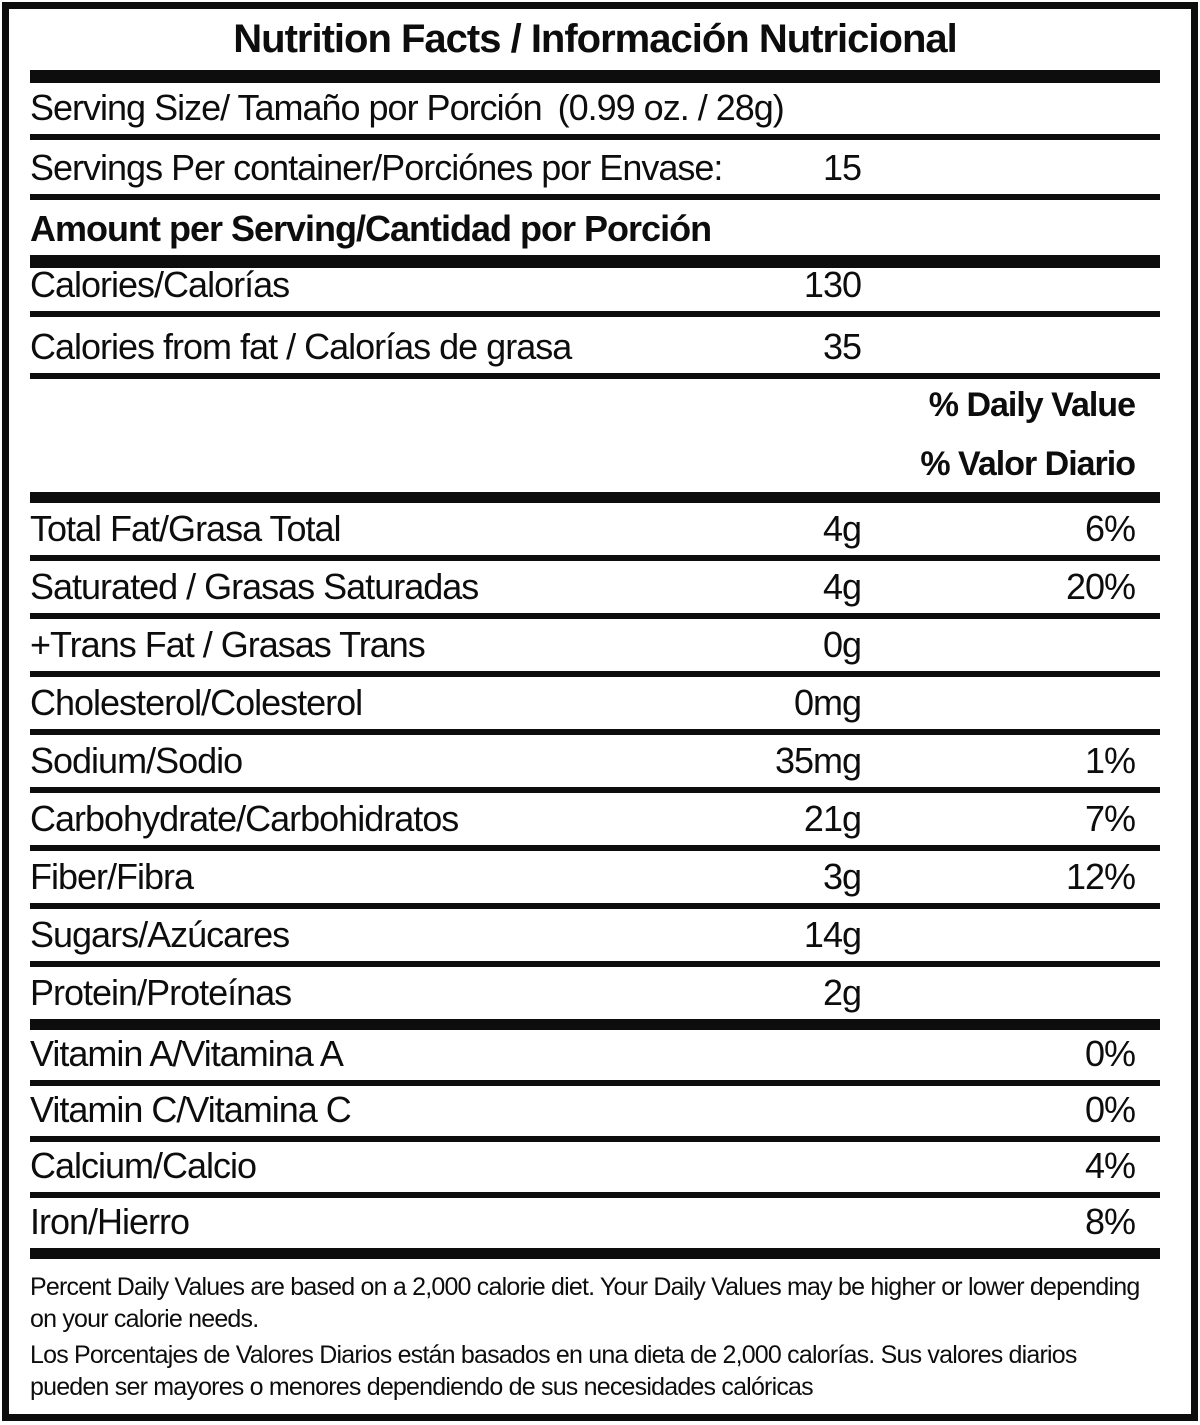  What do you see at coordinates (161, 992) in the screenshot?
I see `nutrient-label: Protein/Proteínas` at bounding box center [161, 992].